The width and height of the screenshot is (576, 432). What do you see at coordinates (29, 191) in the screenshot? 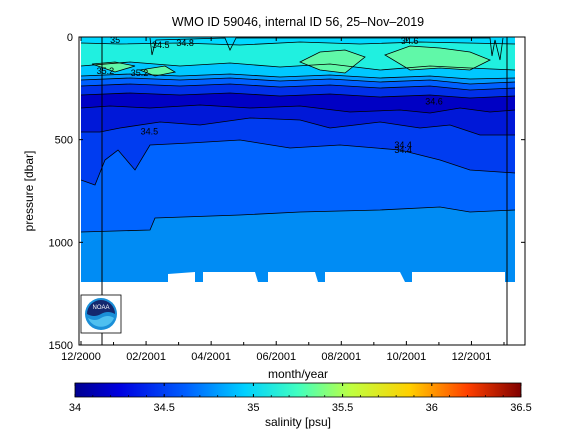
I see `y-axis-label: pressure [dbar]` at bounding box center [29, 191].